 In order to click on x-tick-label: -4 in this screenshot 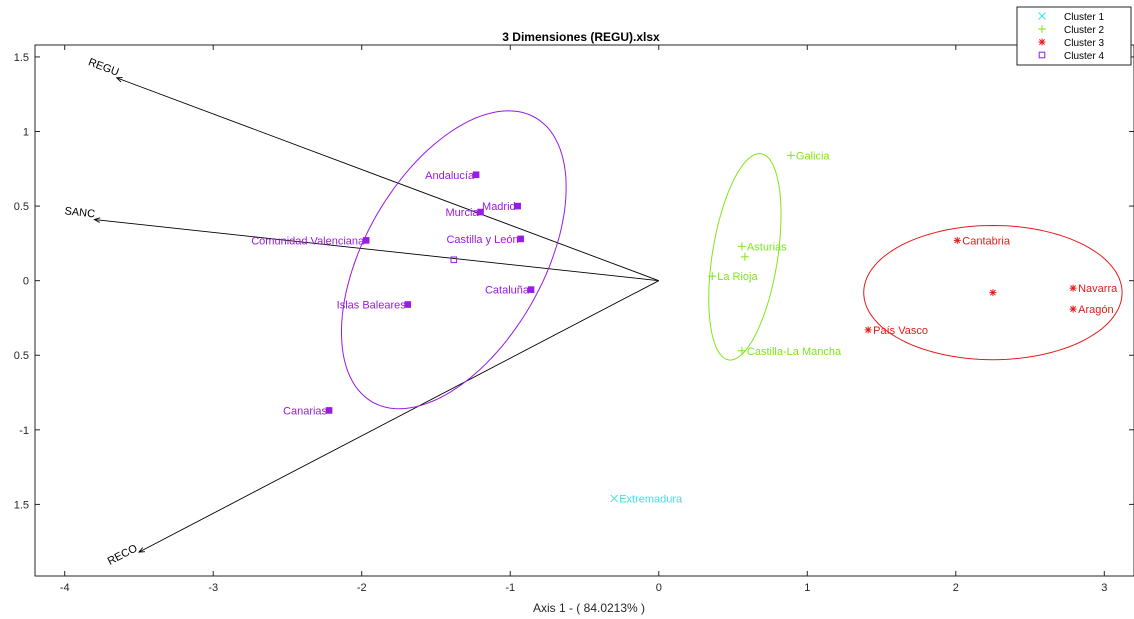, I will do `click(65, 588)`.